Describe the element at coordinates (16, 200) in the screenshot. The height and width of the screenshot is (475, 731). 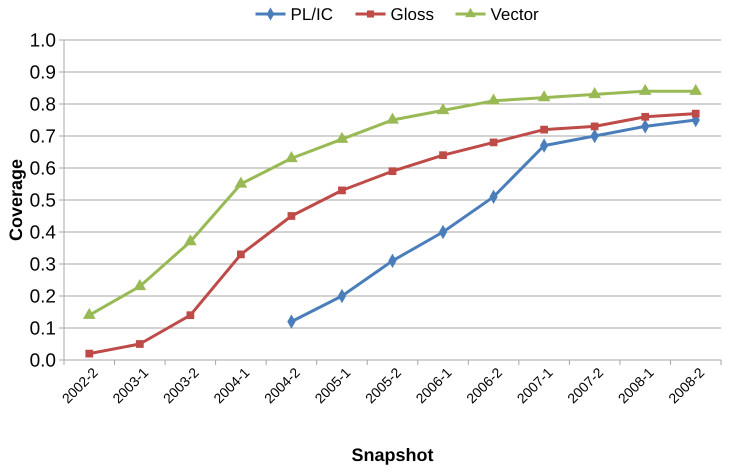
I see `y-axis-title: Coverage` at that location.